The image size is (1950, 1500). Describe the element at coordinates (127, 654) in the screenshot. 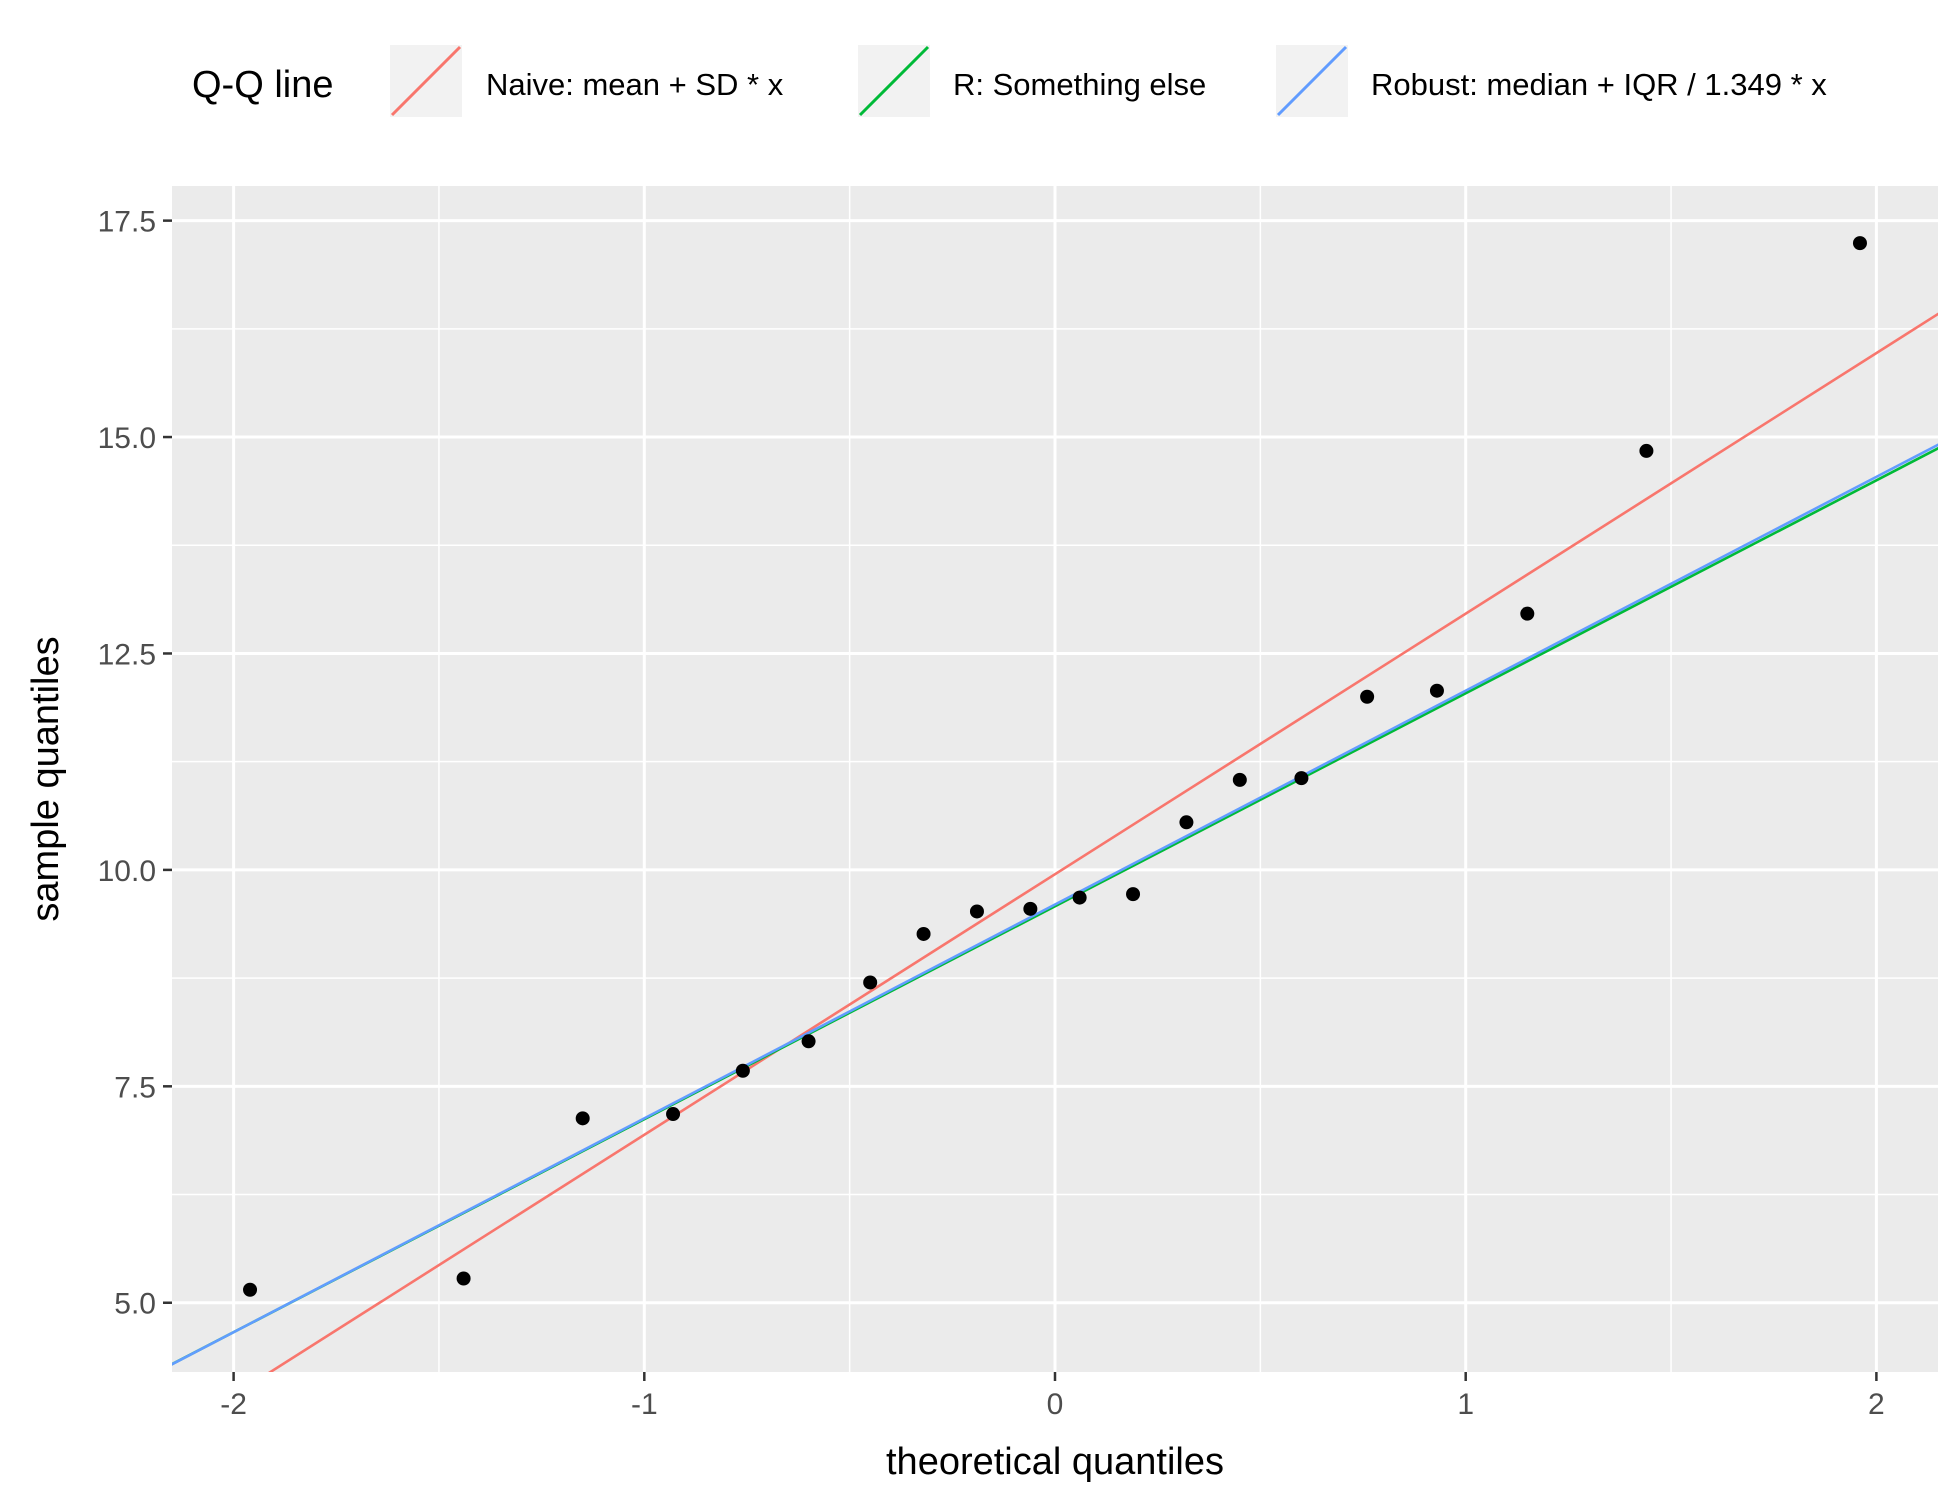

I see `y-tick-label: 12.5` at that location.